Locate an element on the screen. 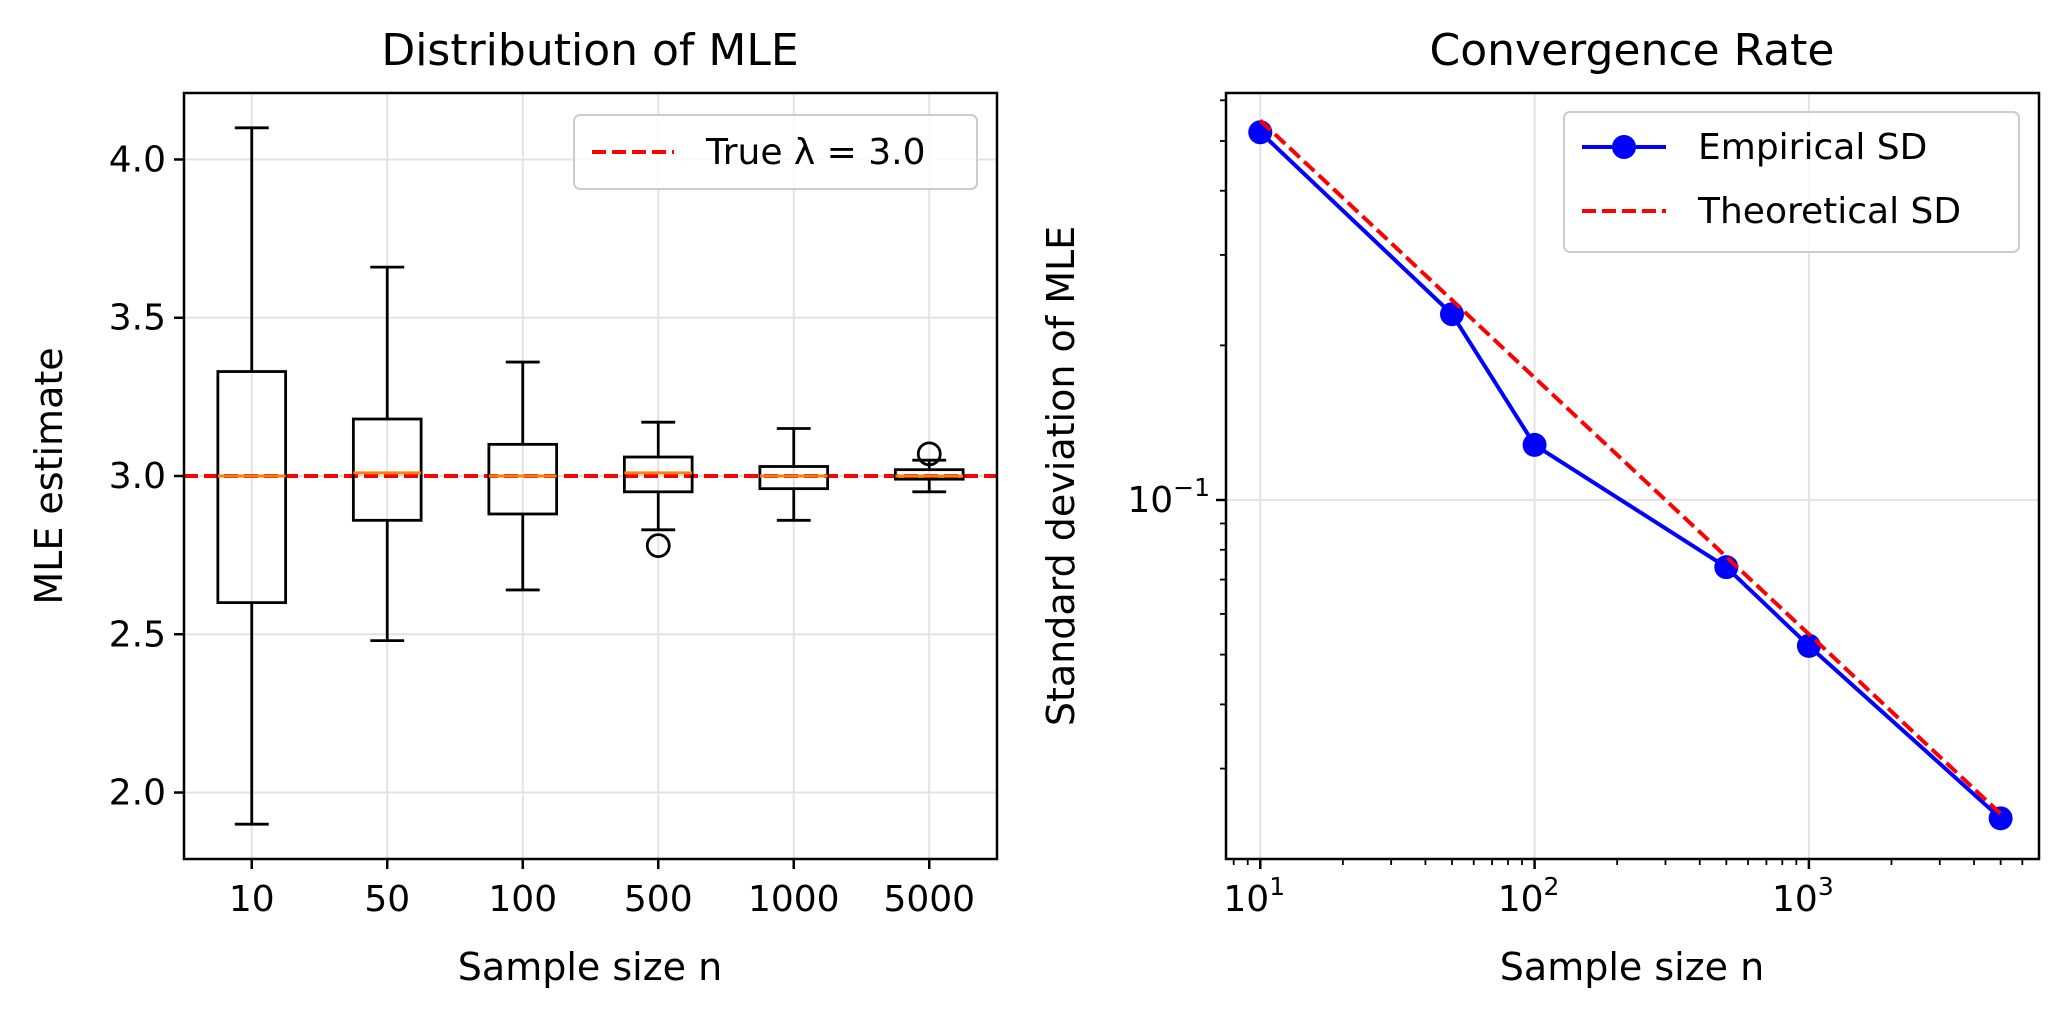 This screenshot has height=1020, width=2069. chart-title-convergence: Convergence Rate is located at coordinates (1632, 50).